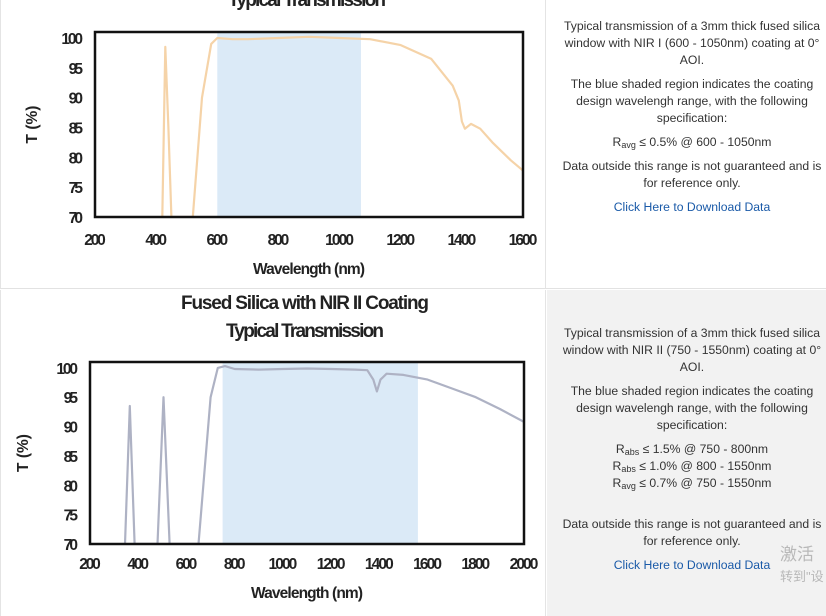 The width and height of the screenshot is (826, 616). What do you see at coordinates (524, 564) in the screenshot?
I see `x-tick-label: 2000` at bounding box center [524, 564].